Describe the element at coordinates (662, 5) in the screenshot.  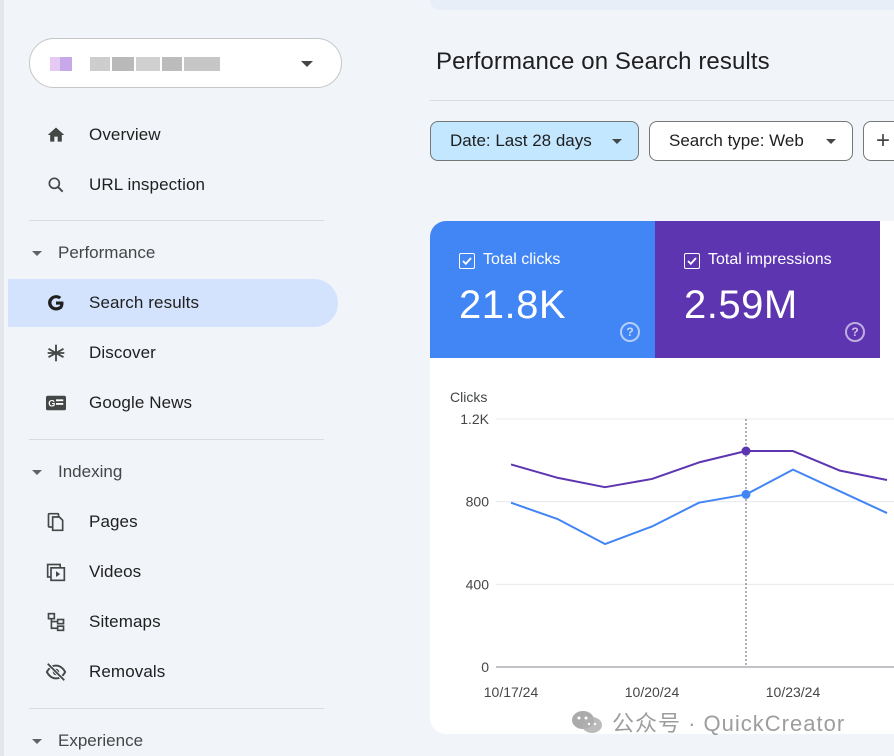
I see `top-banner` at that location.